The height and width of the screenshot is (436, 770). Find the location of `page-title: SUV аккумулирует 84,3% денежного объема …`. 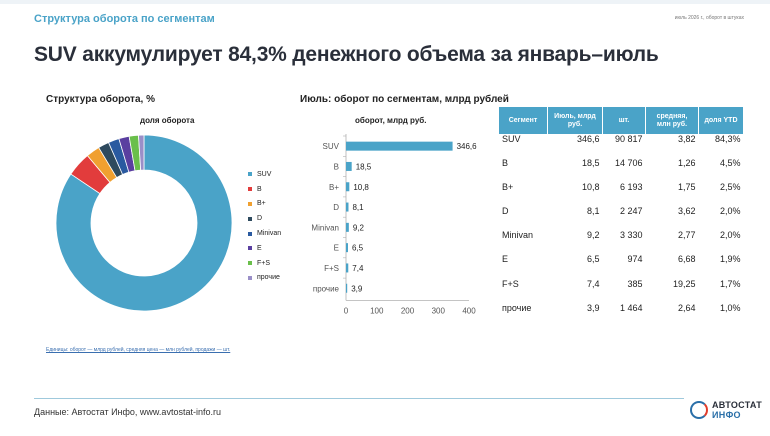

page-title: SUV аккумулирует 84,3% денежного объема … is located at coordinates (346, 54).